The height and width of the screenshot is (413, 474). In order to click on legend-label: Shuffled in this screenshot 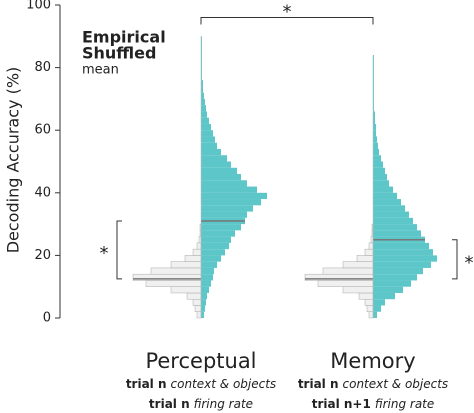, I will do `click(119, 53)`.